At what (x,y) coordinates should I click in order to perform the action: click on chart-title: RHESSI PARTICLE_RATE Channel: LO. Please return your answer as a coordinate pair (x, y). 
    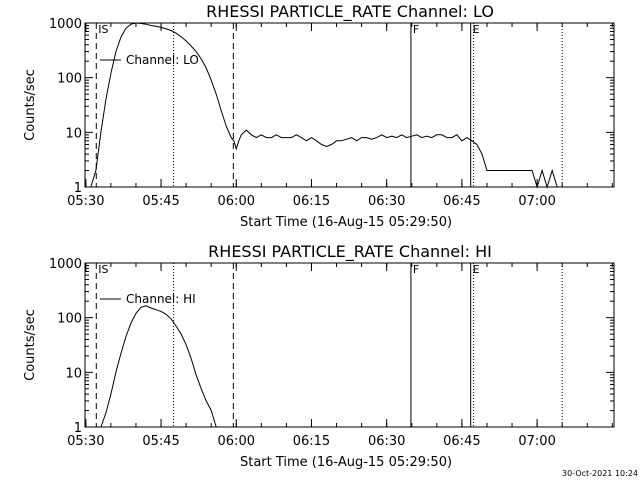
    Looking at the image, I should click on (350, 12).